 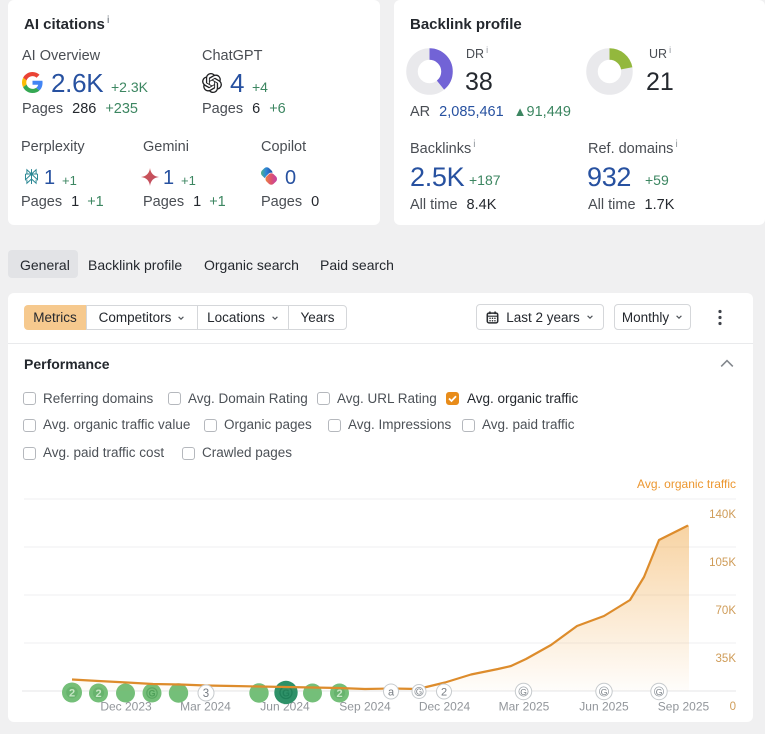 I want to click on svg-text: Sep 2024, so click(x=365, y=707).